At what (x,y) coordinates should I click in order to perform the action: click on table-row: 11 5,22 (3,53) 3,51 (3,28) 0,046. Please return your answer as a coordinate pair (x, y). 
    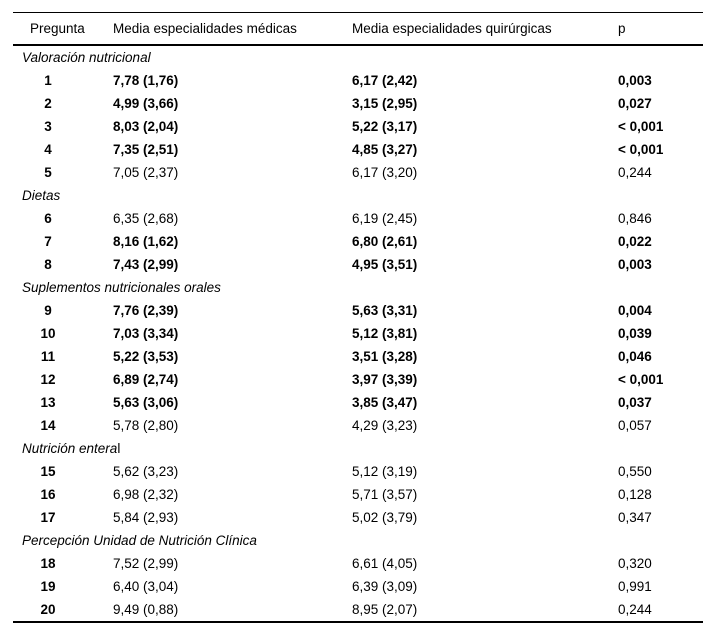
    Looking at the image, I should click on (358, 356).